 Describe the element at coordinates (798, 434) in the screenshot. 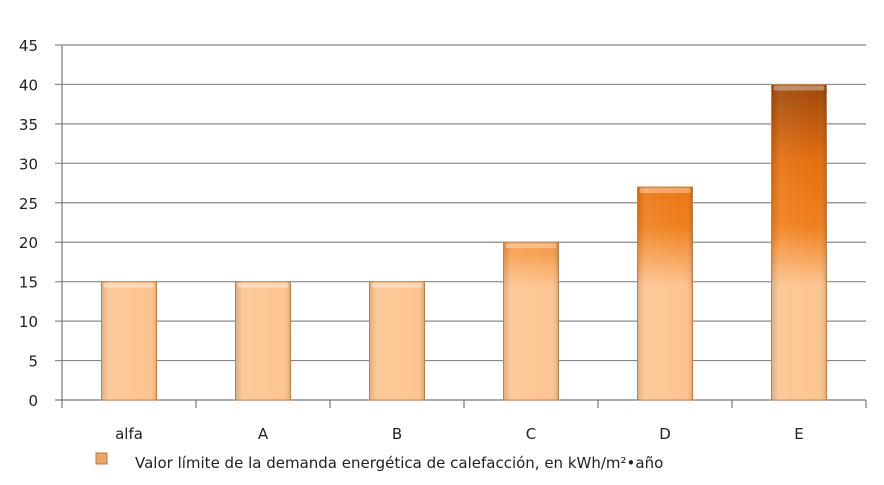

I see `x-tick-label: E` at that location.